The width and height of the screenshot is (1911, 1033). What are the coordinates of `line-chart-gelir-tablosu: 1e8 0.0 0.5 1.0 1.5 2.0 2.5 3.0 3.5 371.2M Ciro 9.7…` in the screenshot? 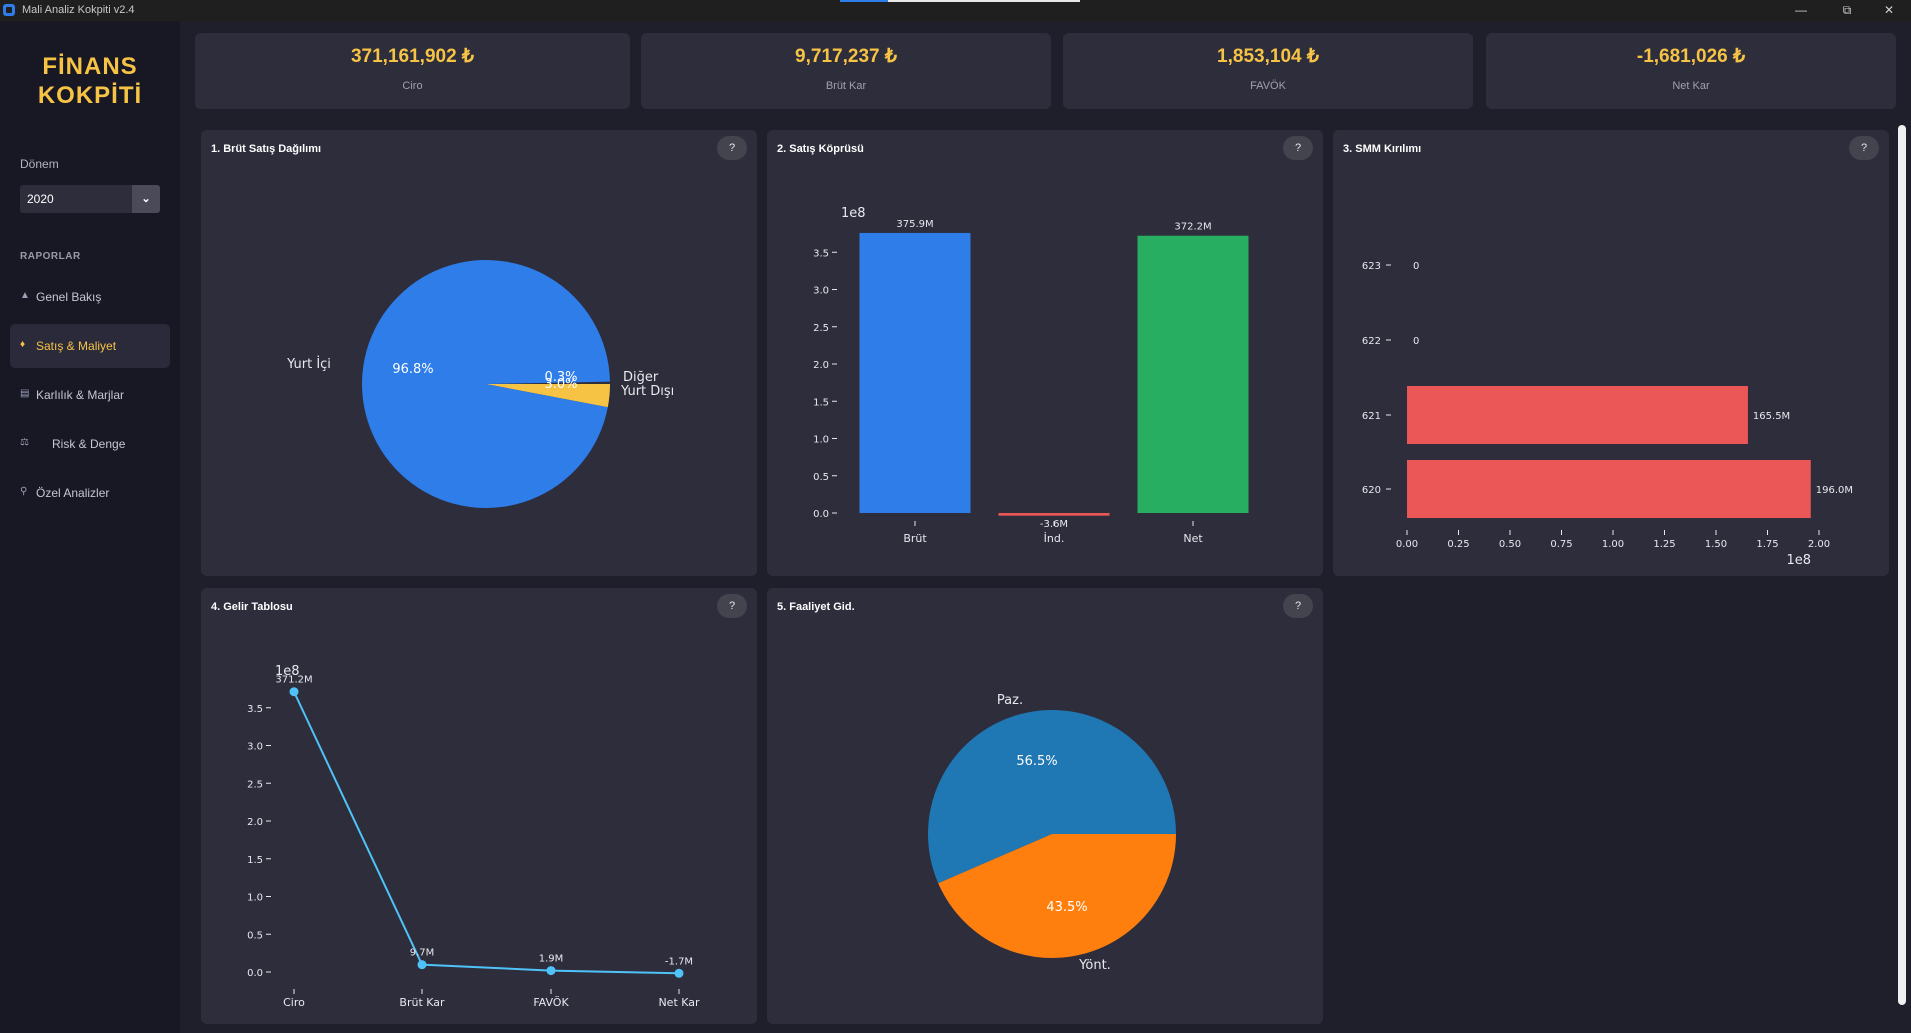 It's located at (473, 836).